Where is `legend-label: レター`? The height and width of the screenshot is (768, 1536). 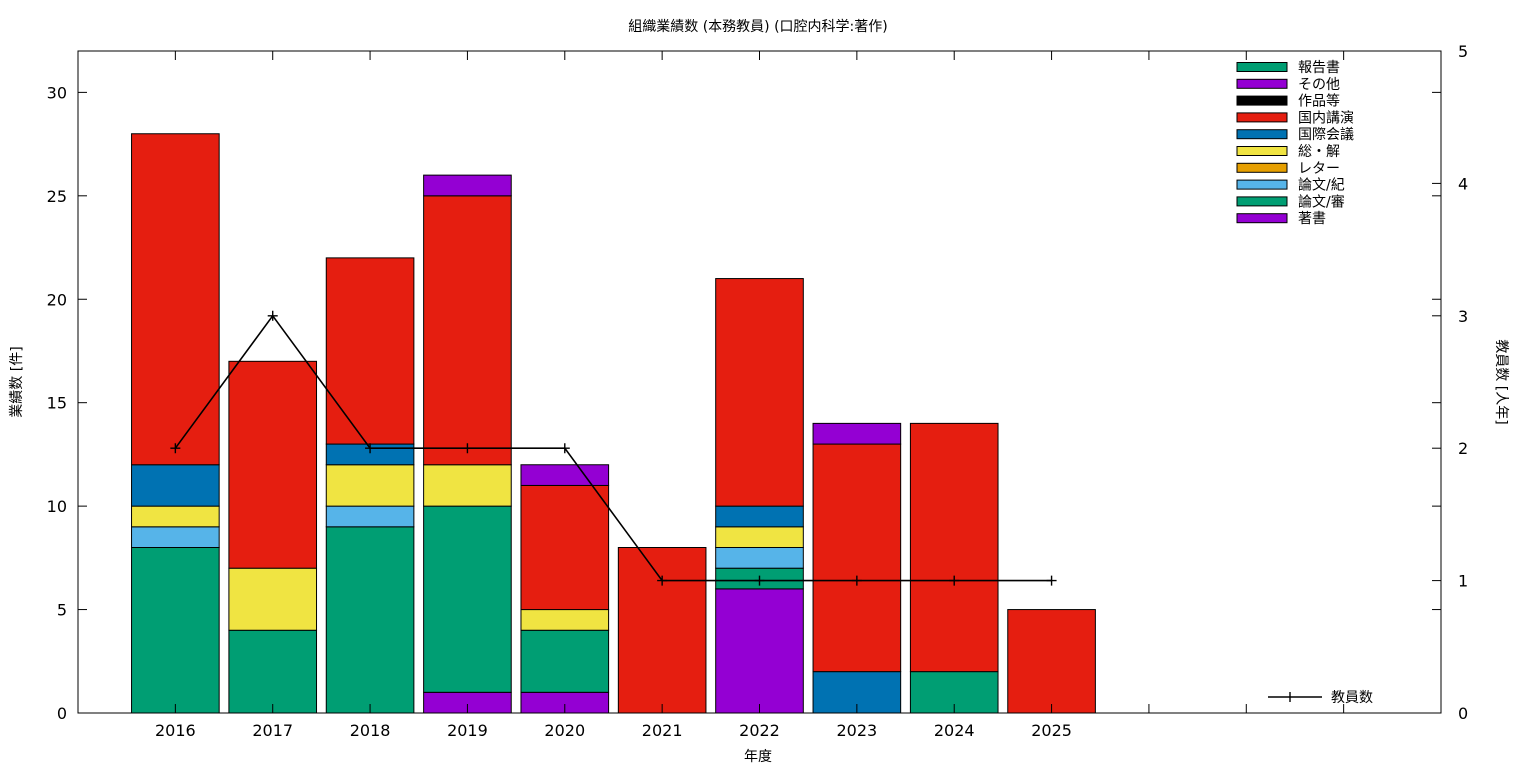 legend-label: レター is located at coordinates (1319, 169).